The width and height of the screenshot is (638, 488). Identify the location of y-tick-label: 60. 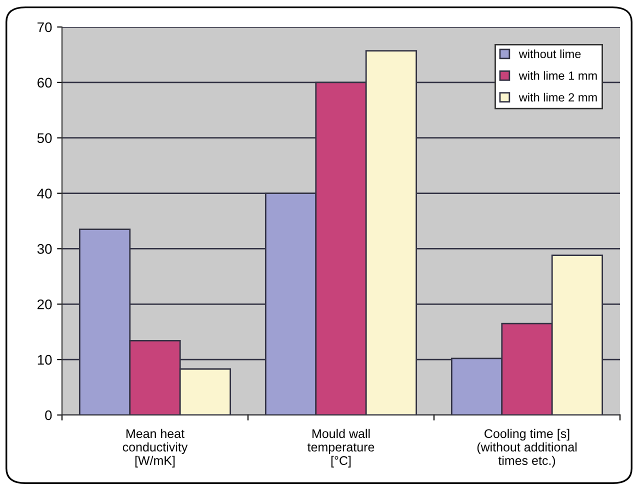
(45, 83).